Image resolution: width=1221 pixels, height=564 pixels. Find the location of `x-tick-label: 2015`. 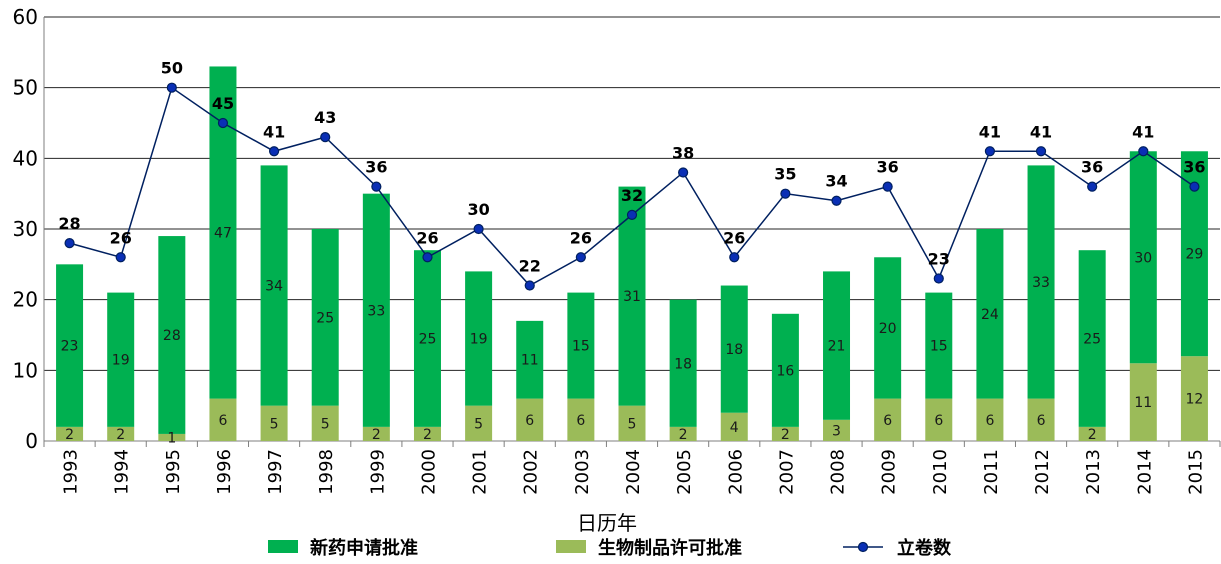

x-tick-label: 2015 is located at coordinates (1195, 472).